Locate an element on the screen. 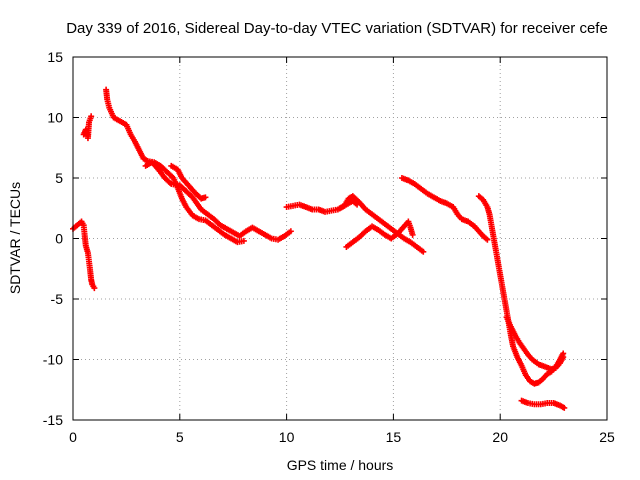 This screenshot has width=640, height=480. x-tick-label: 15 is located at coordinates (394, 437).